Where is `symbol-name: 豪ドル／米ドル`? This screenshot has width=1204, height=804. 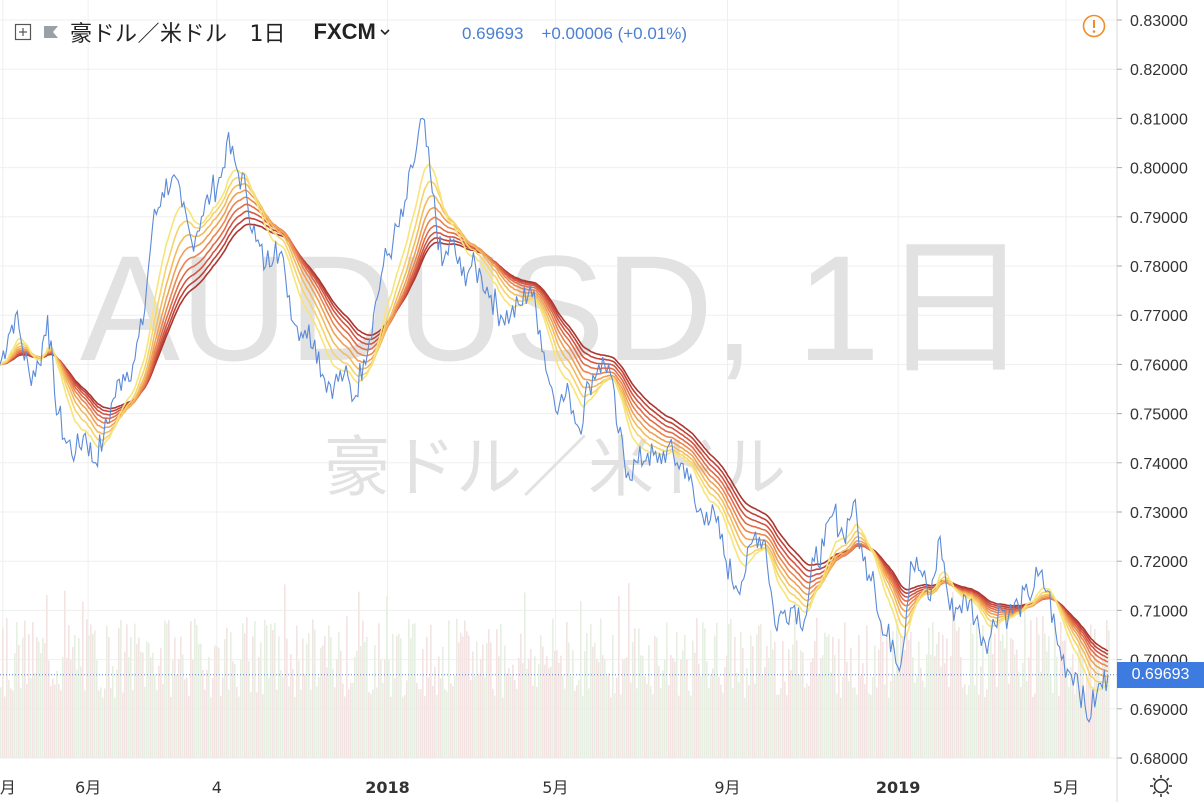 symbol-name: 豪ドル／米ドル is located at coordinates (149, 34).